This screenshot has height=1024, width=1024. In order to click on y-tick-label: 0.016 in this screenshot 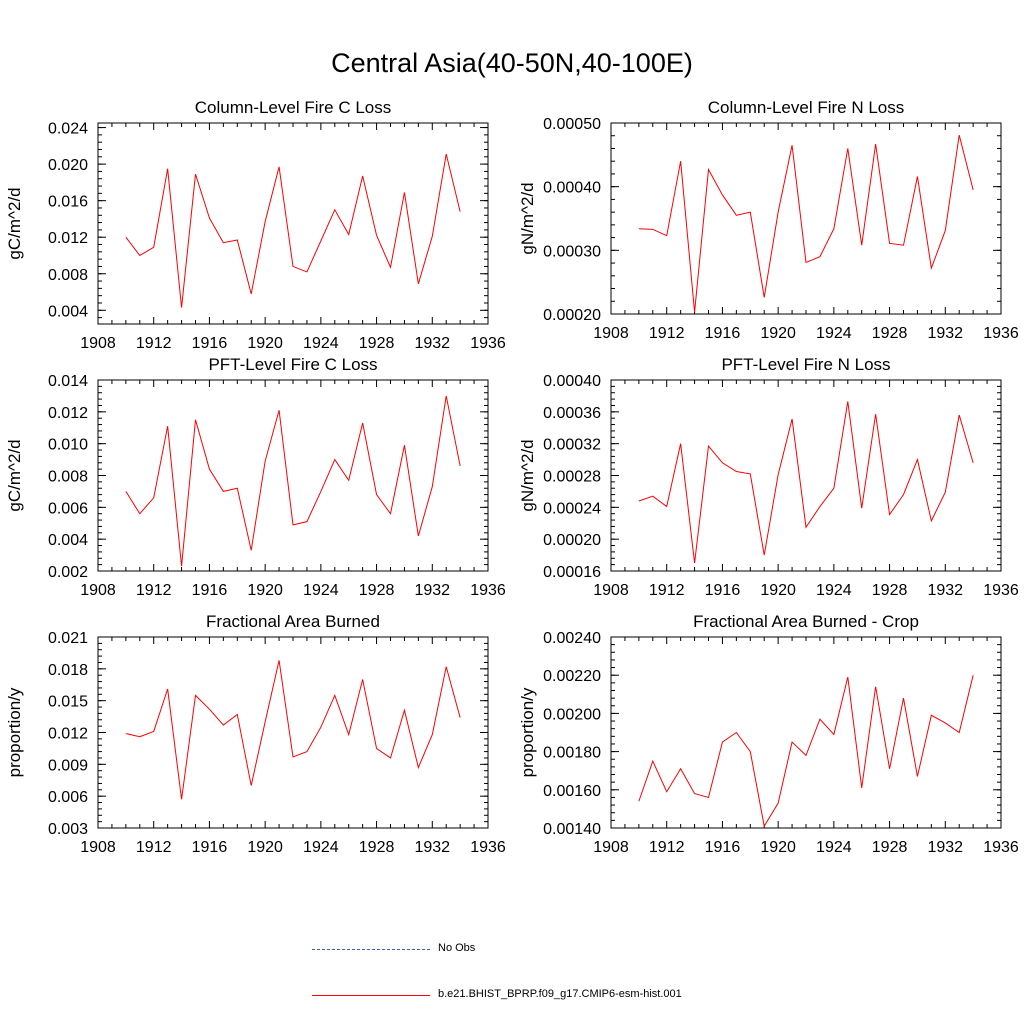, I will do `click(68, 202)`.